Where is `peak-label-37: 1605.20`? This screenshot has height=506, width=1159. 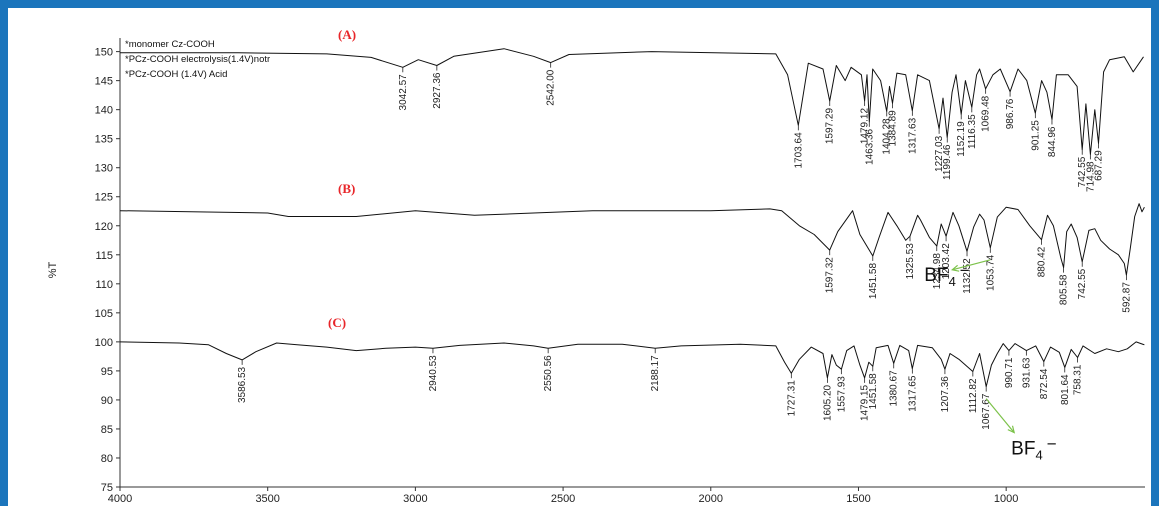 peak-label-37: 1605.20 is located at coordinates (827, 402).